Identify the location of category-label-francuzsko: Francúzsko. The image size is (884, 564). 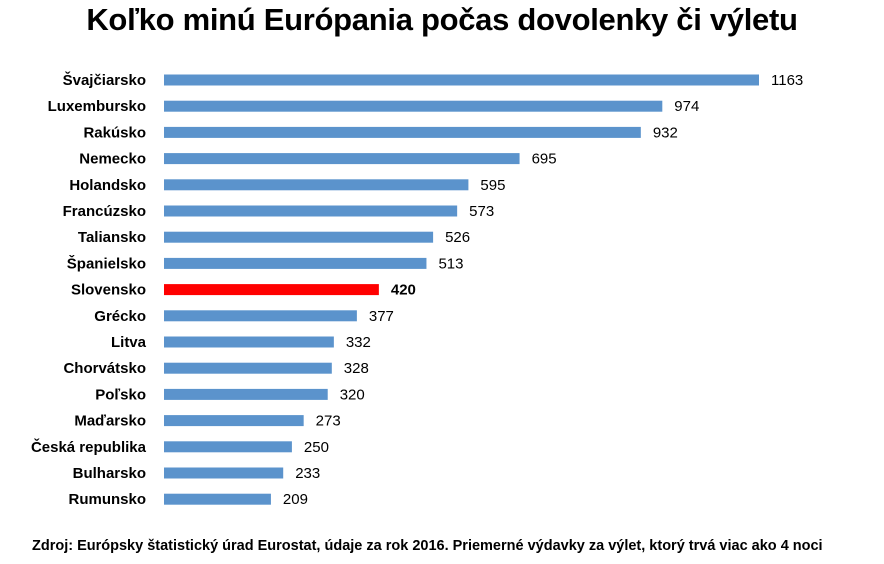
(104, 211).